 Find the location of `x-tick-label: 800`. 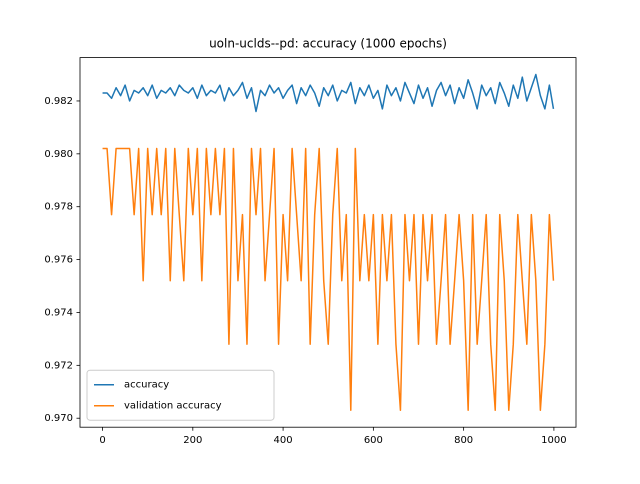

x-tick-label: 800 is located at coordinates (463, 440).